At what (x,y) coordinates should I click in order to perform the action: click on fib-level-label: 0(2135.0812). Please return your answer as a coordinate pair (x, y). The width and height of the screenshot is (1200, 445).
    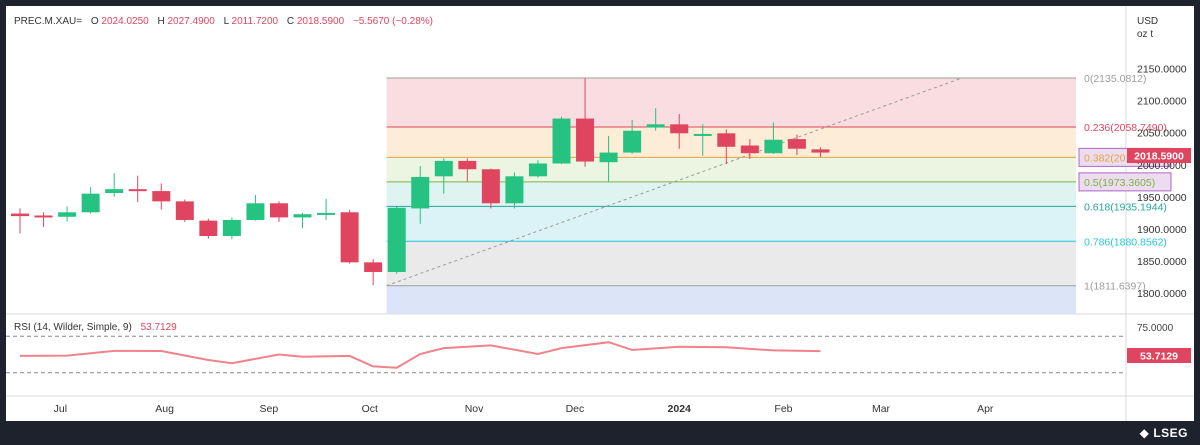
    Looking at the image, I should click on (1115, 79).